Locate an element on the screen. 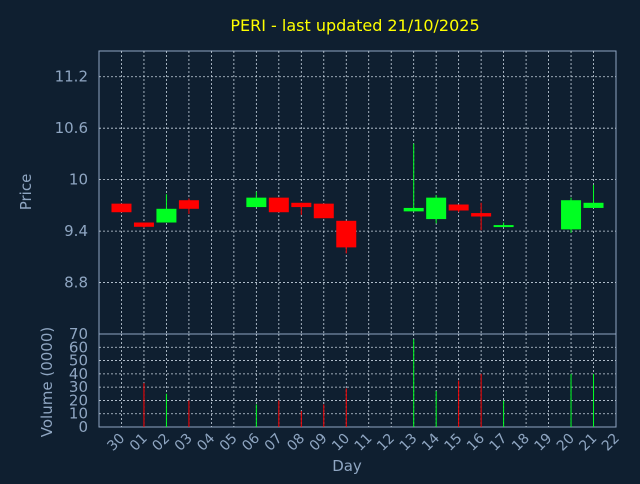  x-tick-label: 02 is located at coordinates (161, 443).